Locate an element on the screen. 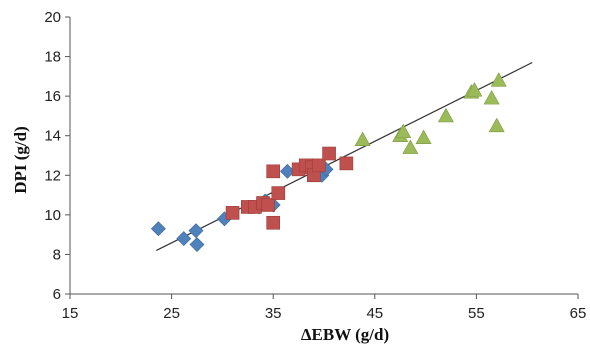 The width and height of the screenshot is (590, 351). y-tick-label: 10 is located at coordinates (52, 215).